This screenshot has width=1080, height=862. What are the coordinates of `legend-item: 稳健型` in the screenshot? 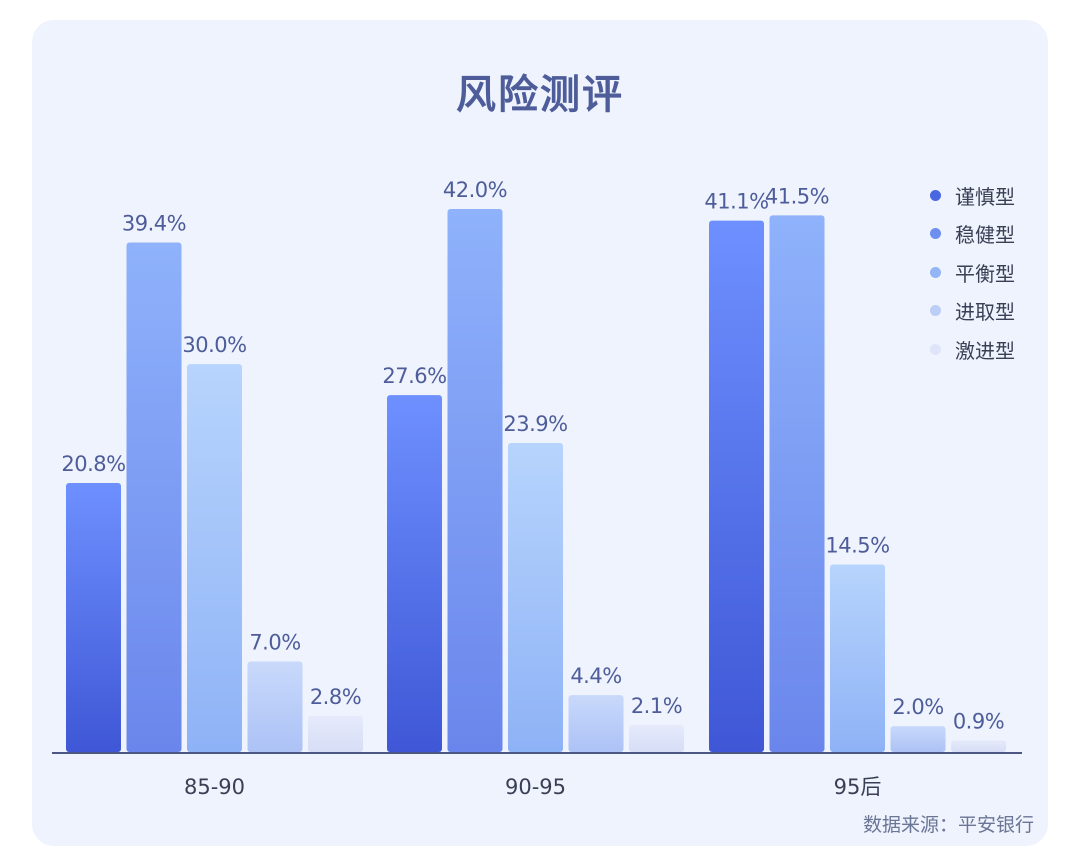 It's located at (972, 234).